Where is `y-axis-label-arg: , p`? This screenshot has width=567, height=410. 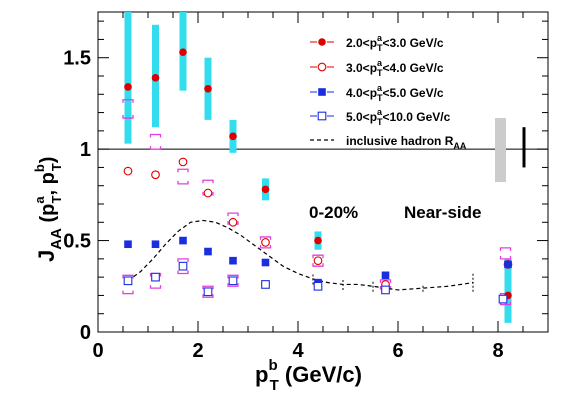 y-axis-label-arg: , p is located at coordinates (48, 183).